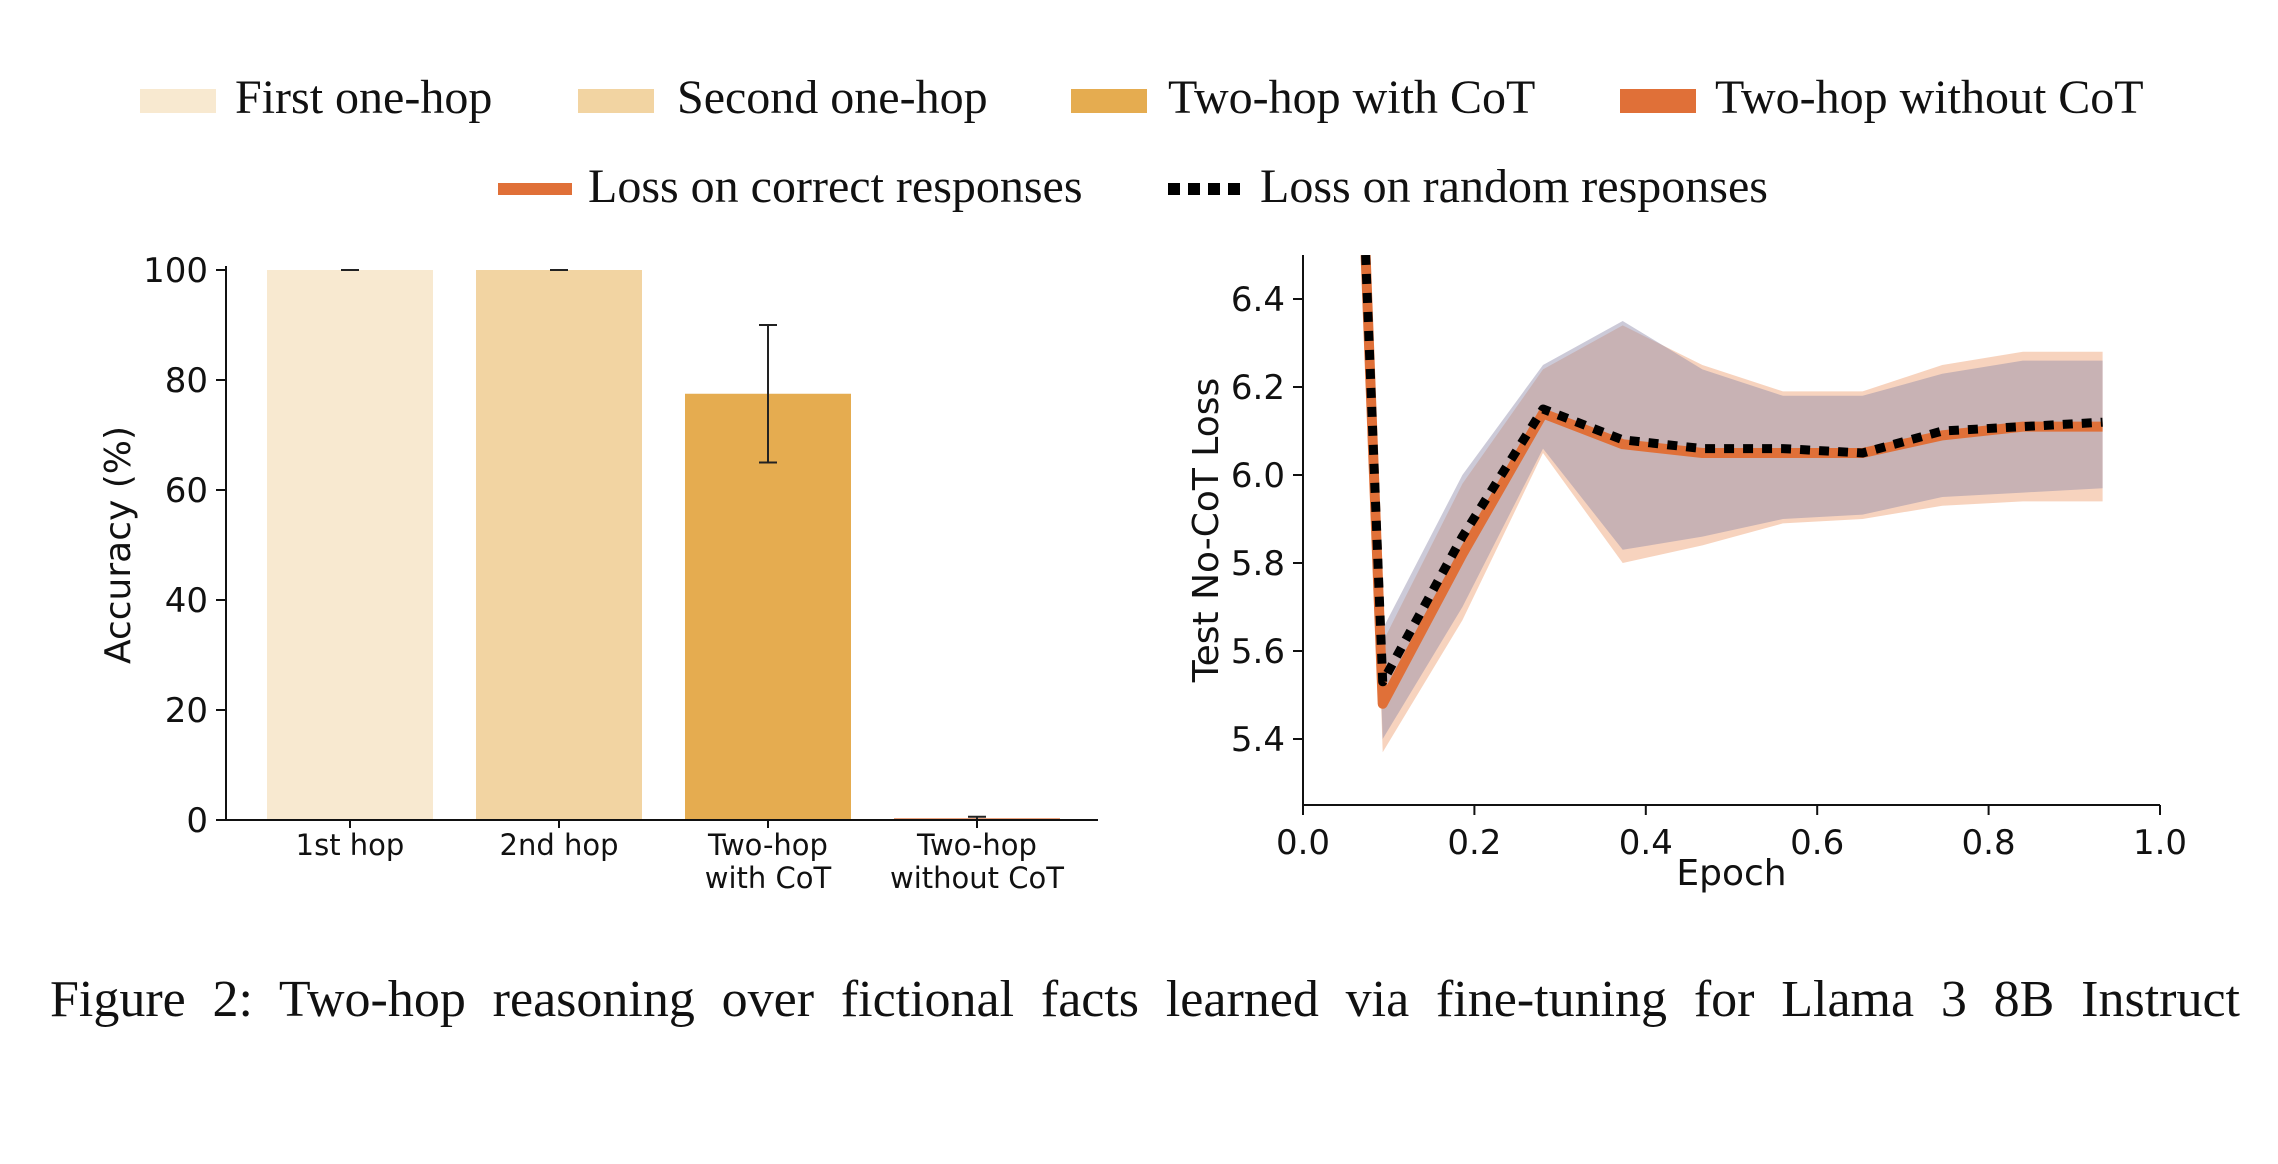 The width and height of the screenshot is (2278, 1164). Describe the element at coordinates (1351, 97) in the screenshot. I see `legend-label: Two-hop with CoT` at that location.